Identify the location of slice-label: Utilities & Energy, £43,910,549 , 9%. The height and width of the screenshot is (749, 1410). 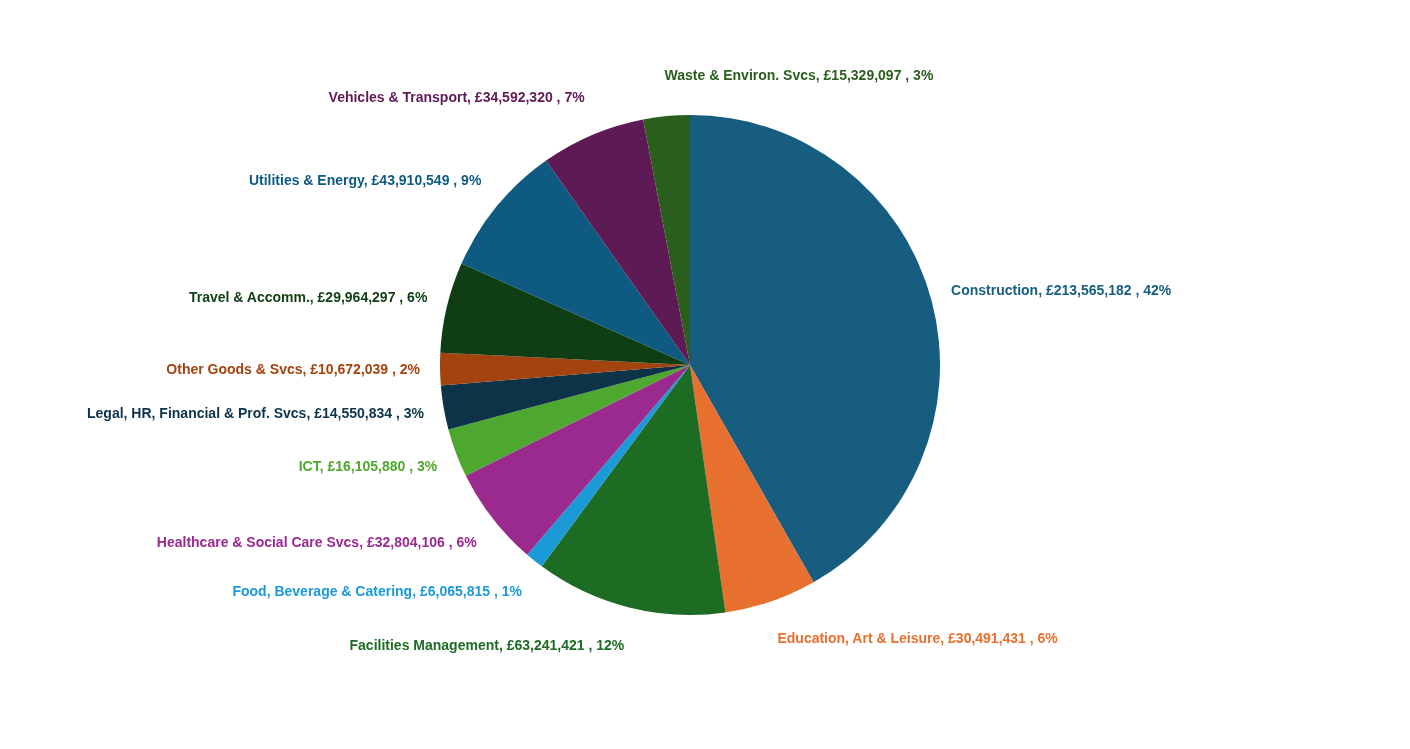
(365, 179).